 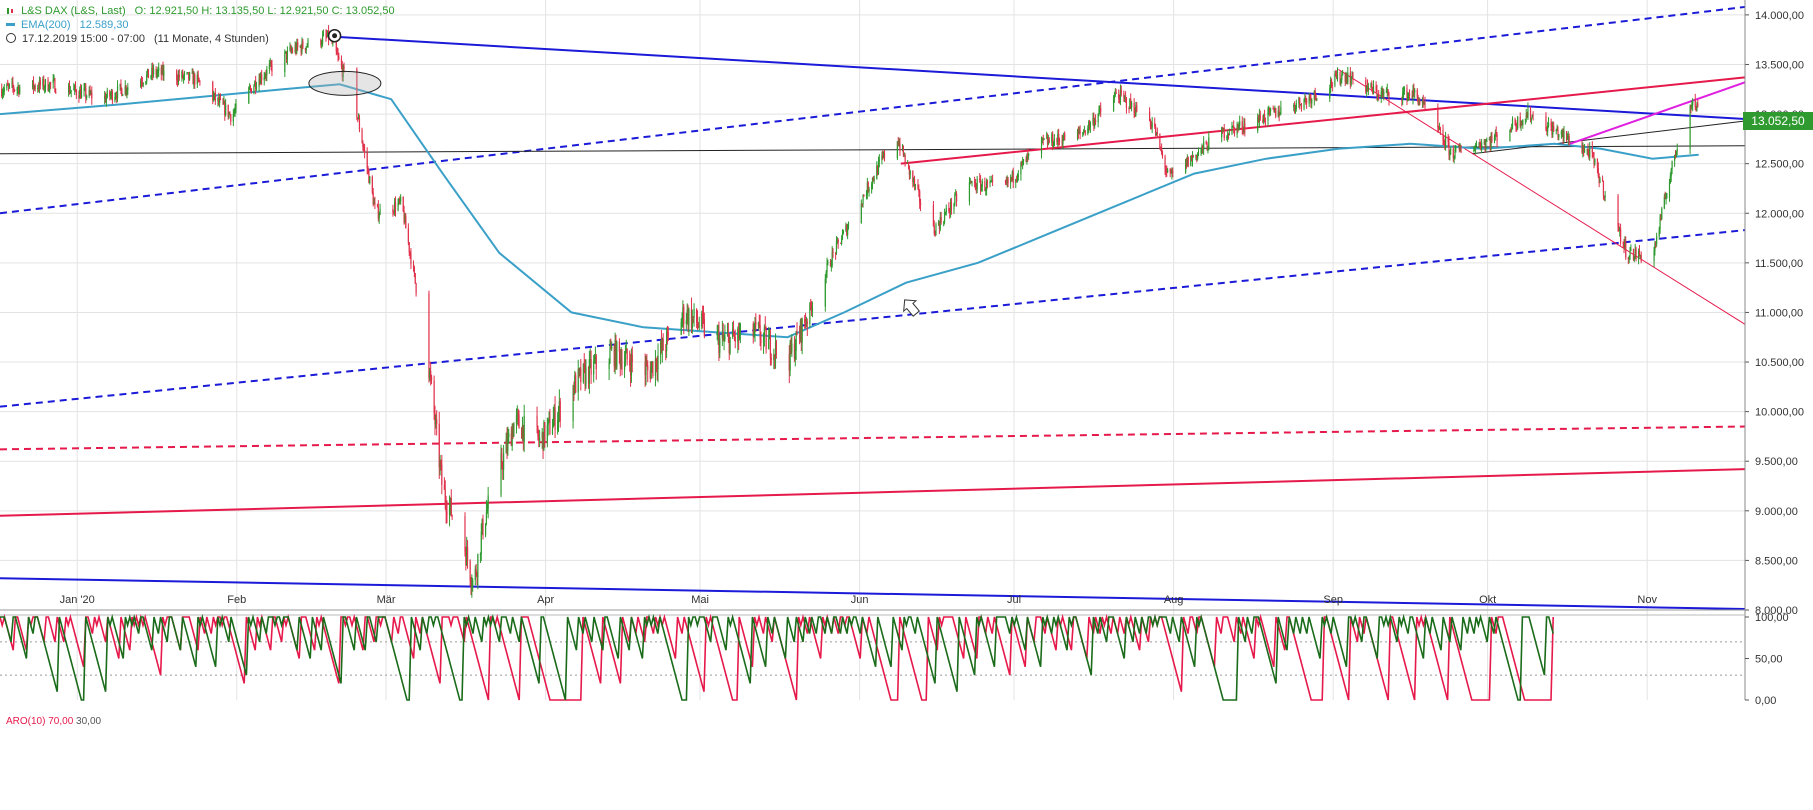 I want to click on y-tick-label: 10.500,00, so click(x=1779, y=363).